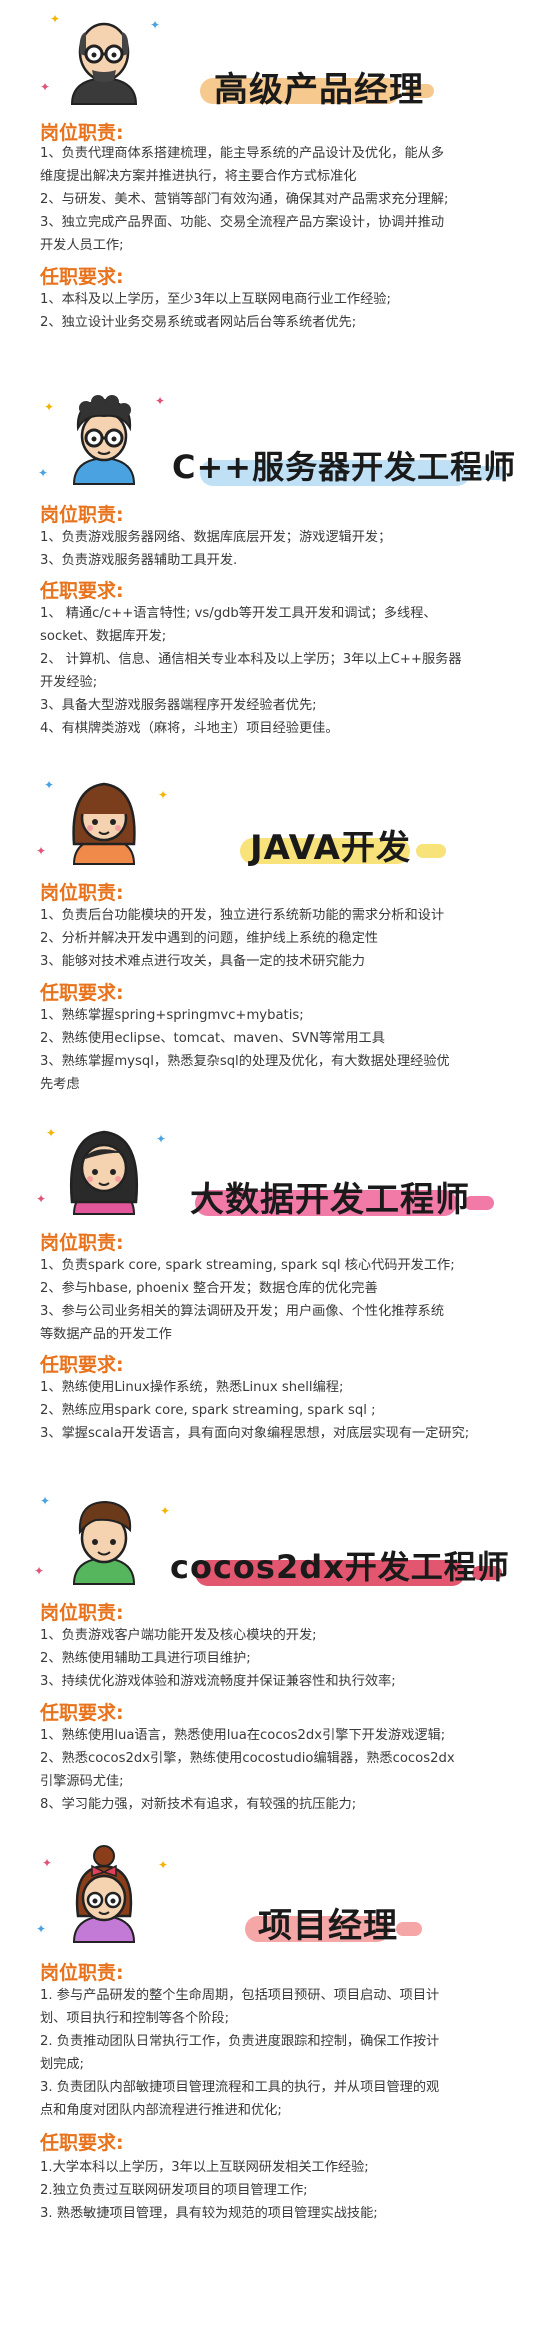  I want to click on job-header: ✦ ✦ ✦ 大数据开发工程师, so click(275, 1166).